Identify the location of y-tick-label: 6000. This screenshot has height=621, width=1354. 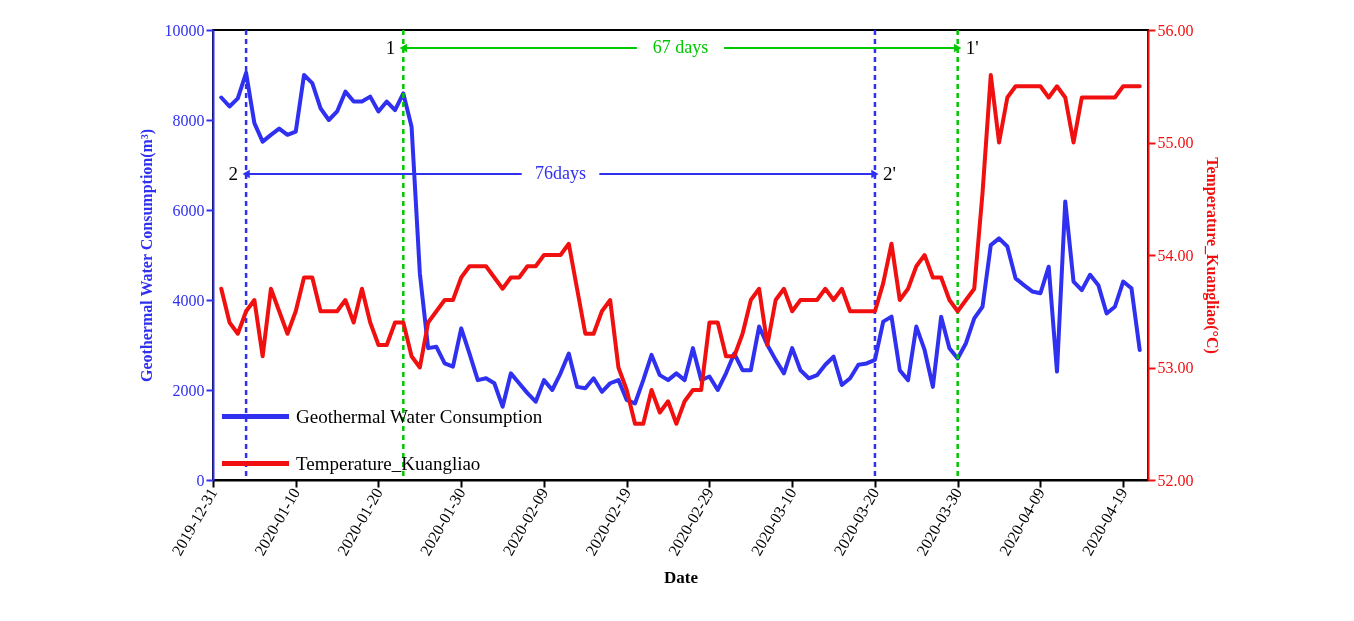
(188, 210).